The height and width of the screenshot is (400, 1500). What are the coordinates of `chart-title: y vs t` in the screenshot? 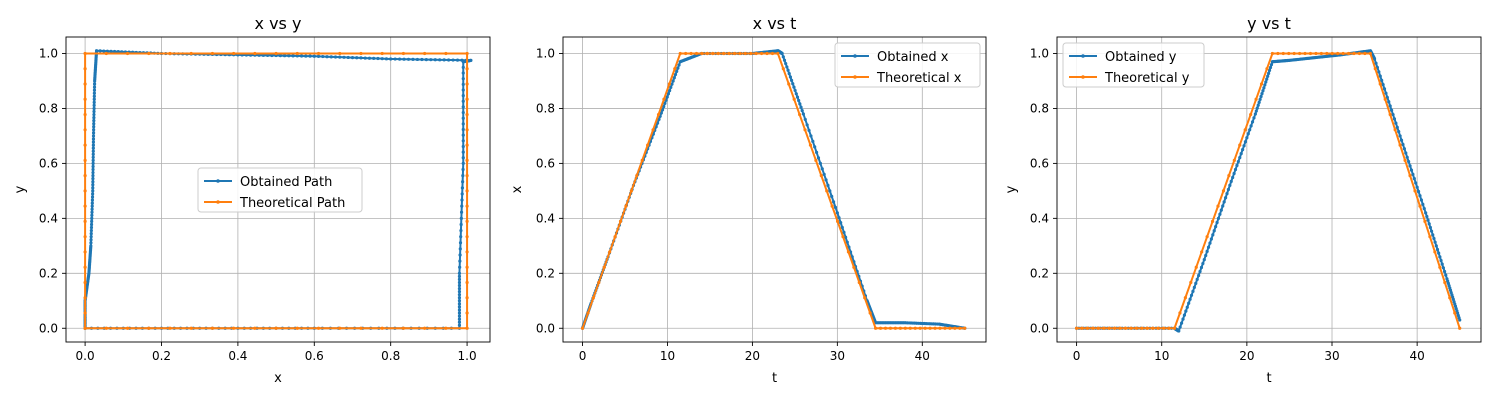 It's located at (1269, 23).